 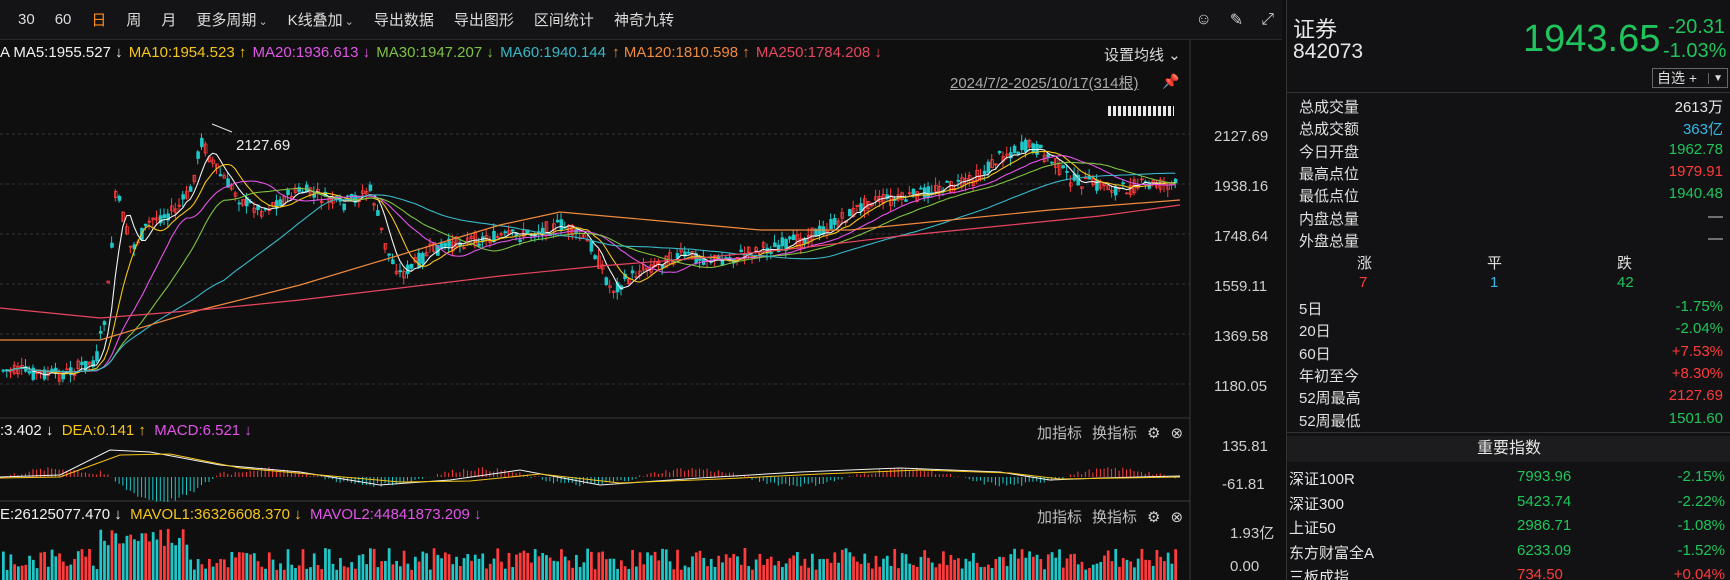 I want to click on period-tabs: 30 60 日 周 月 更多周期 ⌄ K线叠加 ⌄ 导出数据 导出图形 区间统计 神奇九转, so click(x=342, y=19).